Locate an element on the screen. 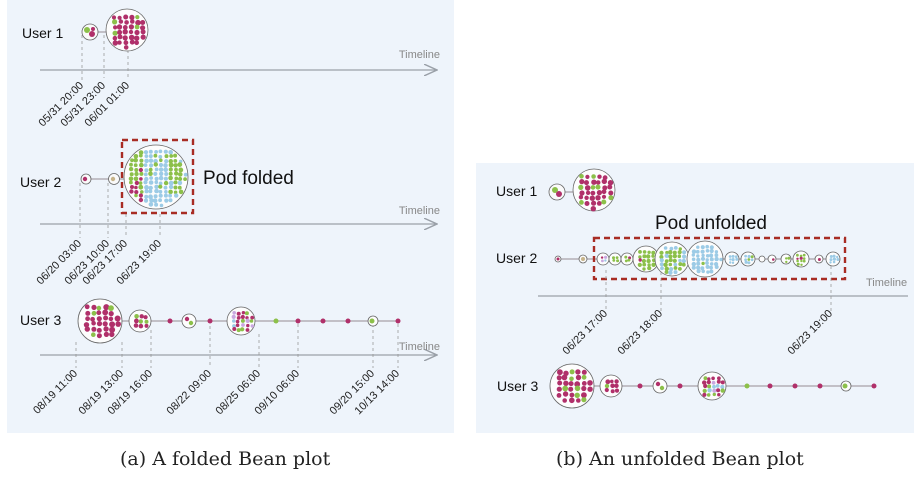 The image size is (914, 489). bean-circle is located at coordinates (627, 259).